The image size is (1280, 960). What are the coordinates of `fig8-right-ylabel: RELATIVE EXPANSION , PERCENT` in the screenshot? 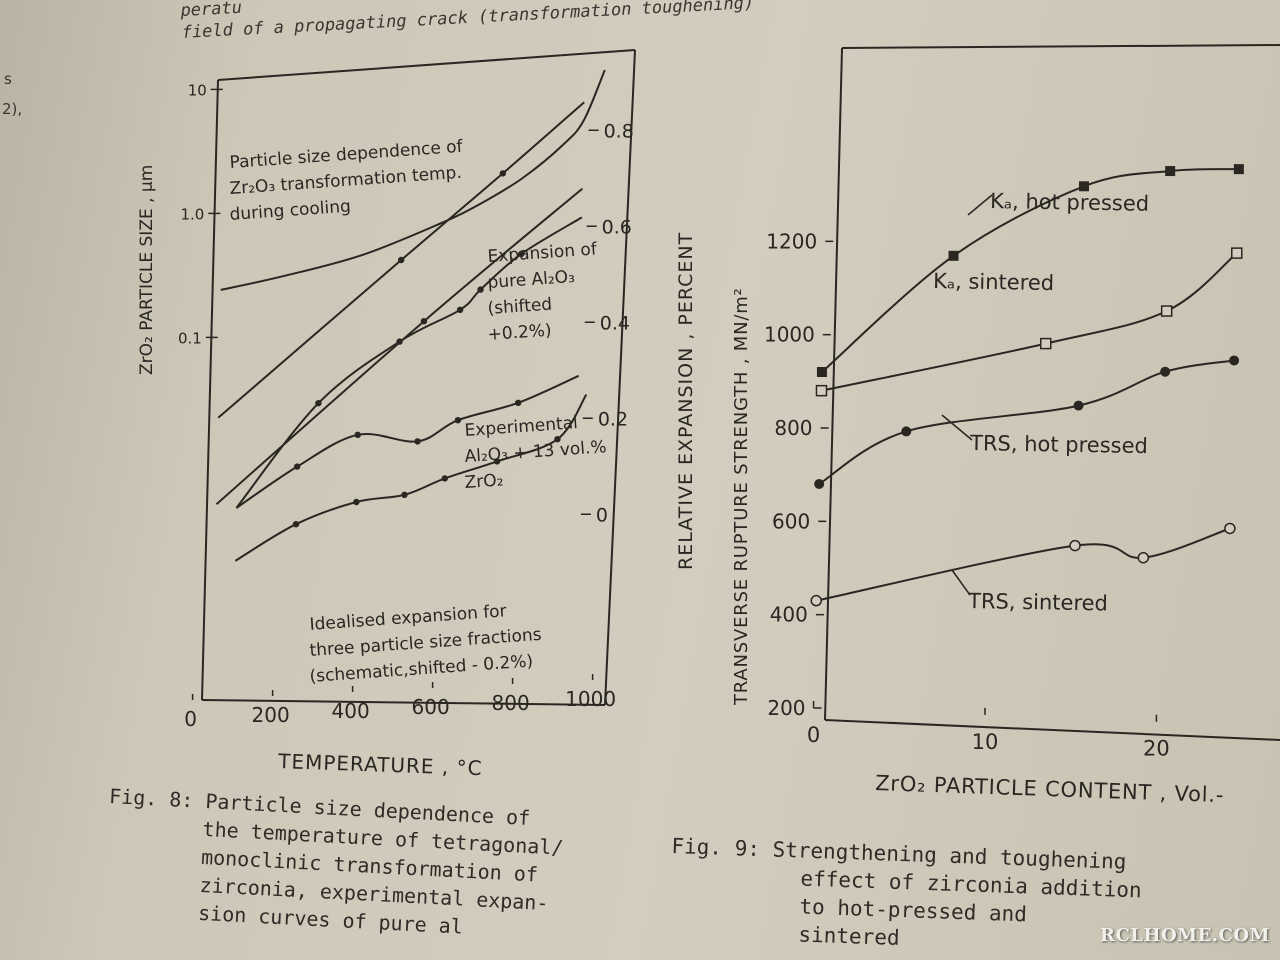 It's located at (686, 401).